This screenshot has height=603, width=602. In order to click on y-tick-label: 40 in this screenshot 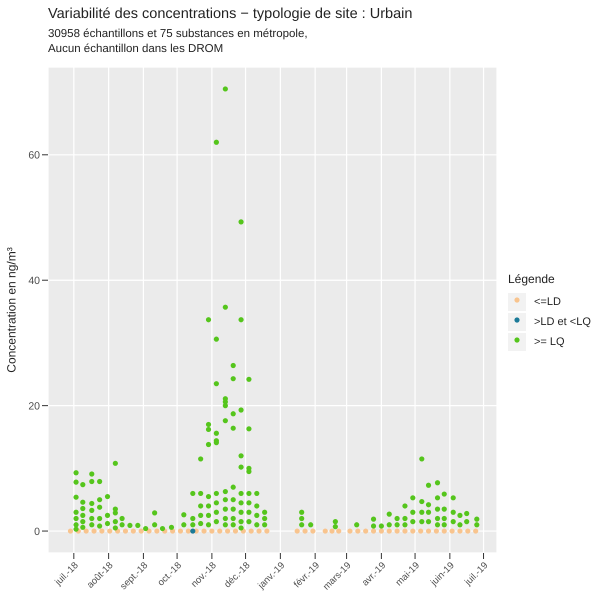, I will do `click(34, 280)`.